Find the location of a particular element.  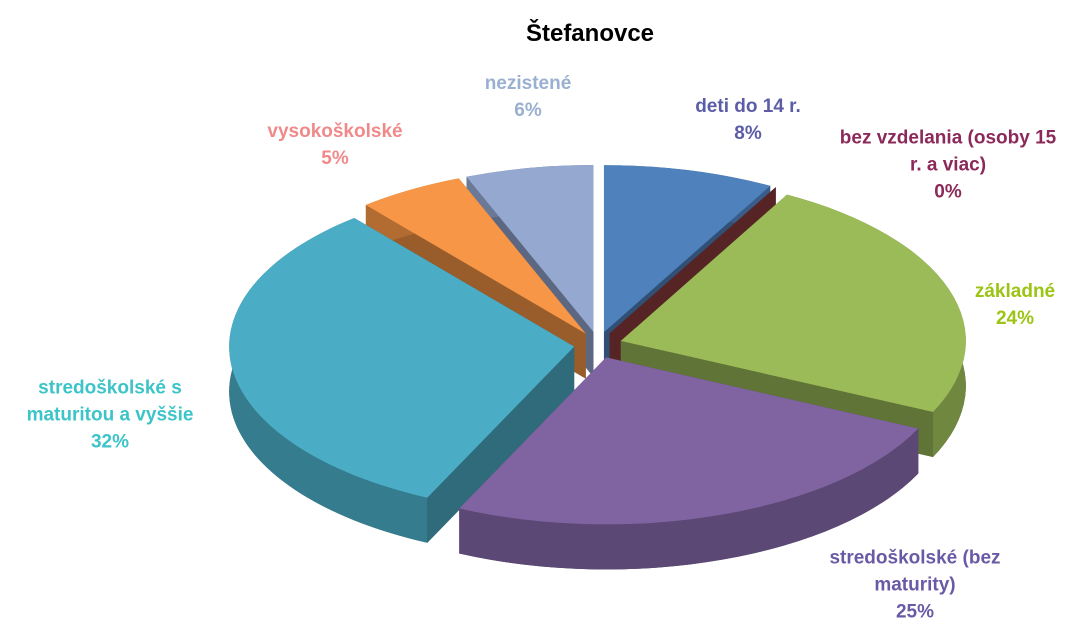

category-label: nezistené is located at coordinates (528, 83).